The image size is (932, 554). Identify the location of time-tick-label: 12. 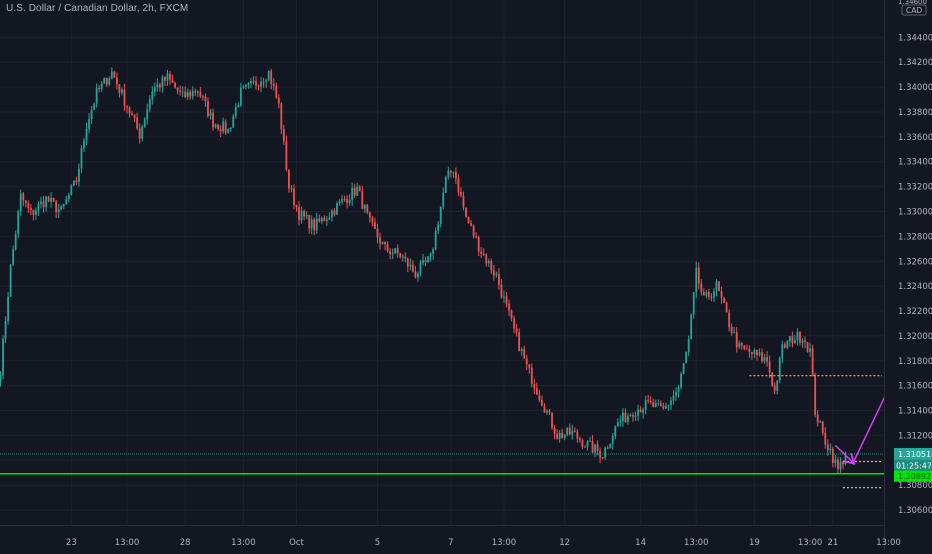
(564, 543).